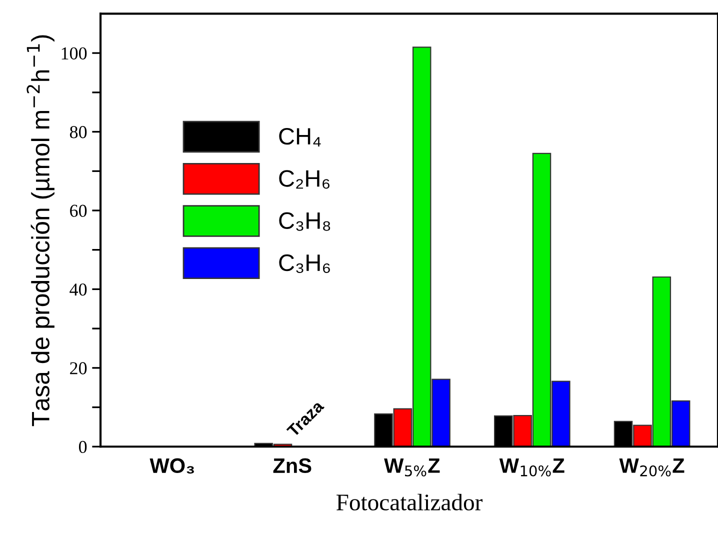 The width and height of the screenshot is (718, 548). I want to click on x-tick-label: W$_{20%}$Z, so click(651, 467).